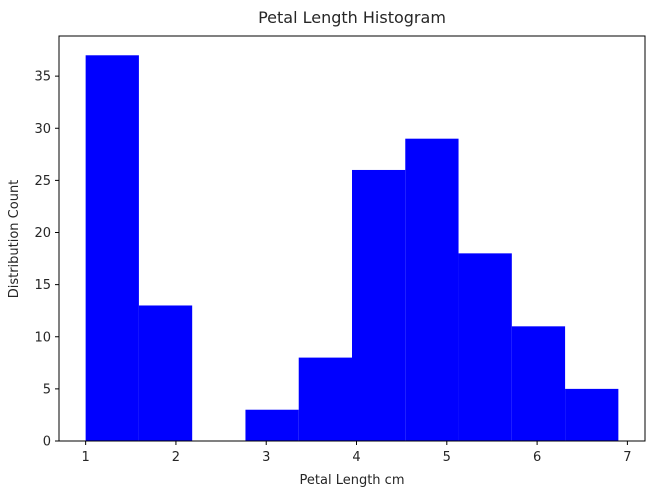 The width and height of the screenshot is (653, 496). Describe the element at coordinates (85, 457) in the screenshot. I see `x-tick-label: 1` at that location.